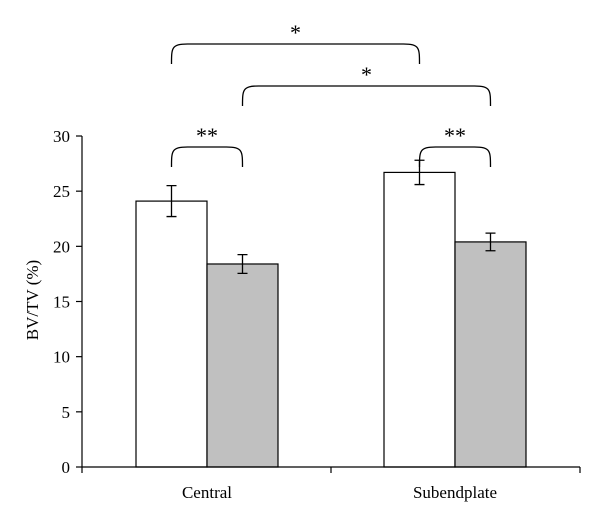 This screenshot has height=521, width=600. I want to click on y-tick-label: 25, so click(61, 191).